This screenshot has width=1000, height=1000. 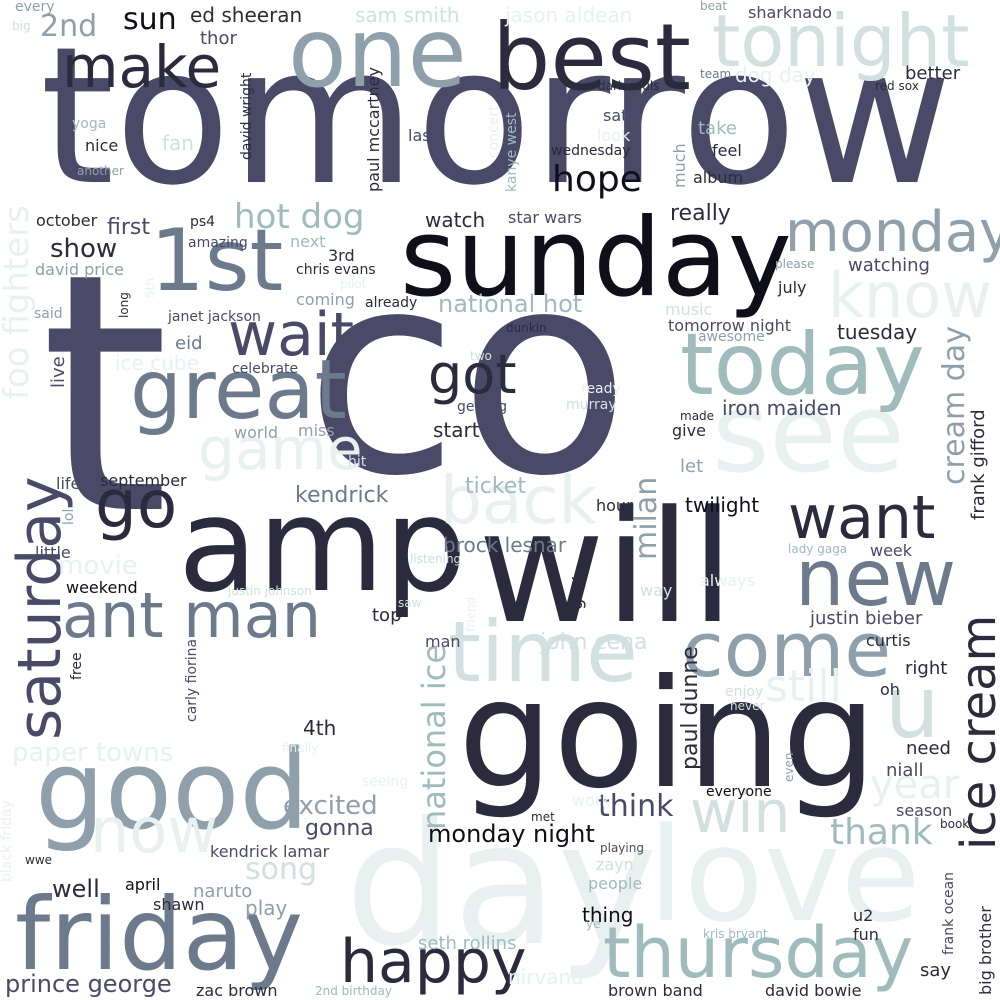 What do you see at coordinates (892, 232) in the screenshot?
I see `word-monday: monday` at bounding box center [892, 232].